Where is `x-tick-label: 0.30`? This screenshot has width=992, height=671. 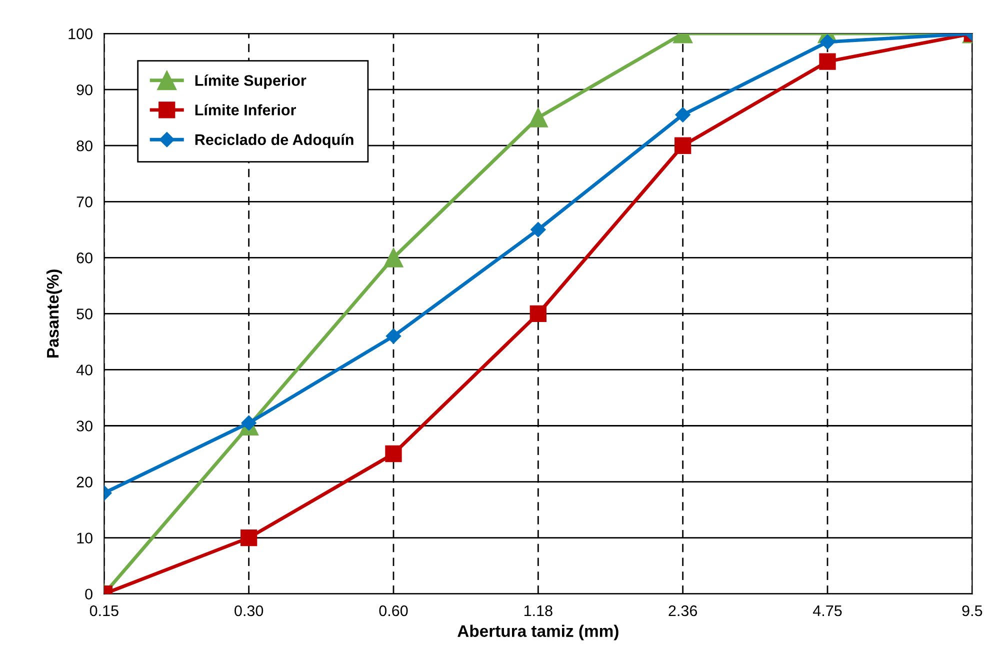
x-tick-label: 0.30 is located at coordinates (249, 610).